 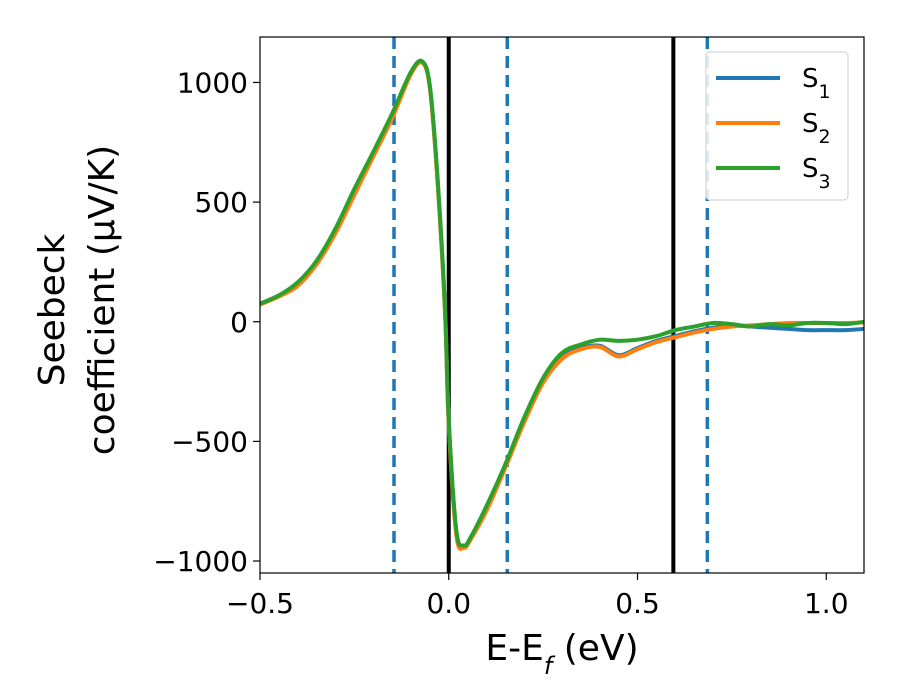 What do you see at coordinates (209, 441) in the screenshot?
I see `y-tick-label: −500` at bounding box center [209, 441].